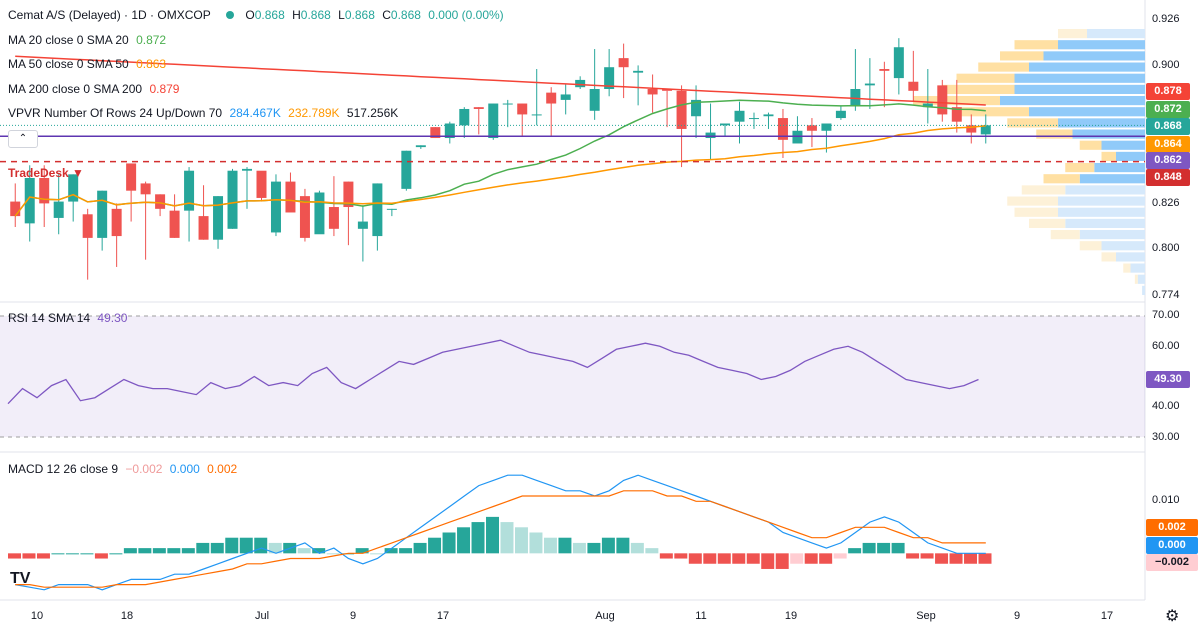 The width and height of the screenshot is (1200, 630). I want to click on price-axis-label: 0.926, so click(1166, 19).